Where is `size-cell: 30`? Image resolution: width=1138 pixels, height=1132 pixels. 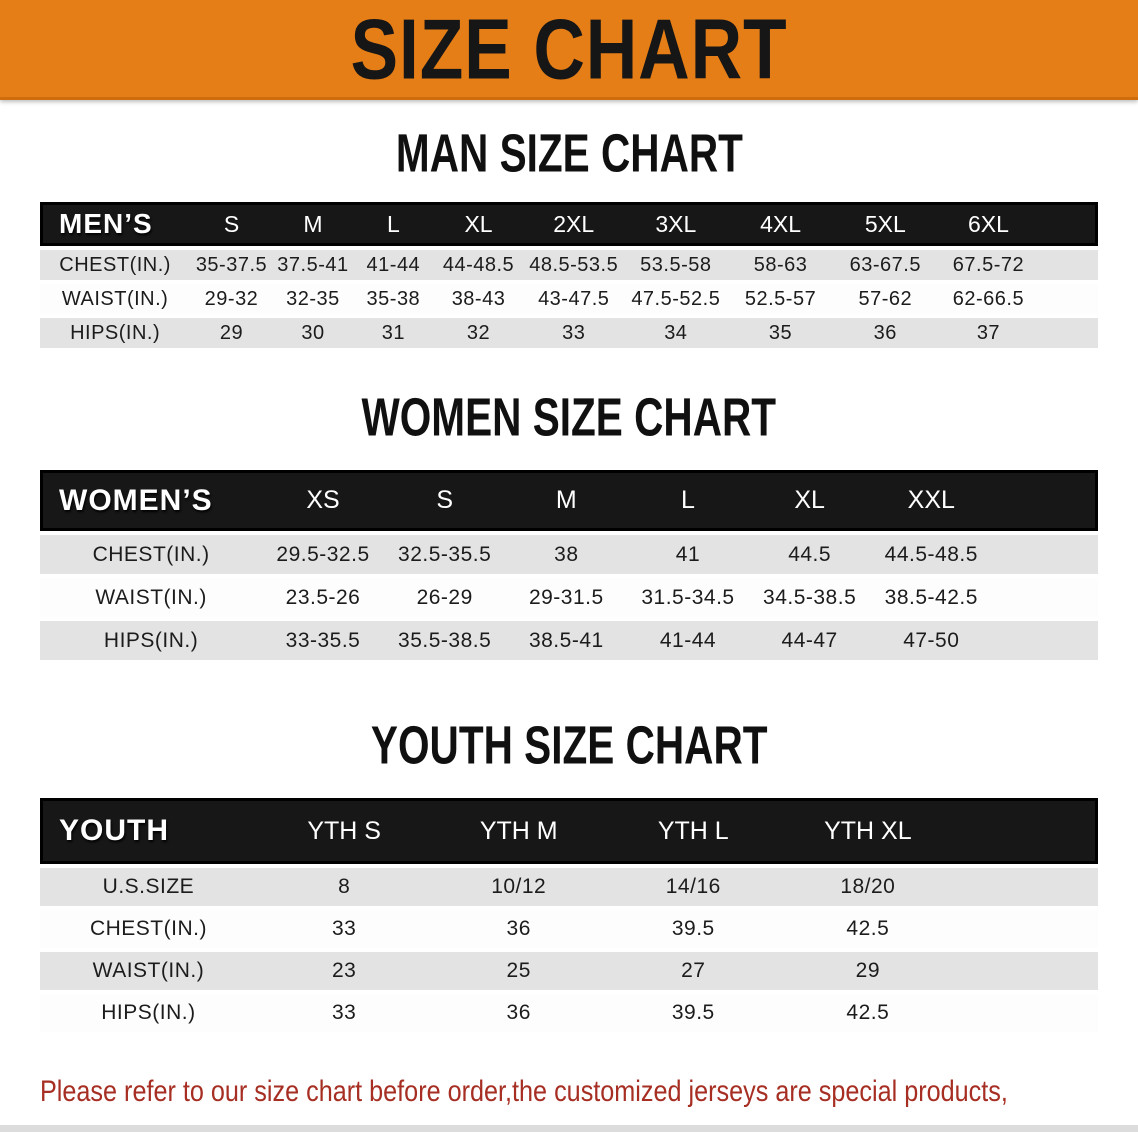
size-cell: 30 is located at coordinates (313, 333).